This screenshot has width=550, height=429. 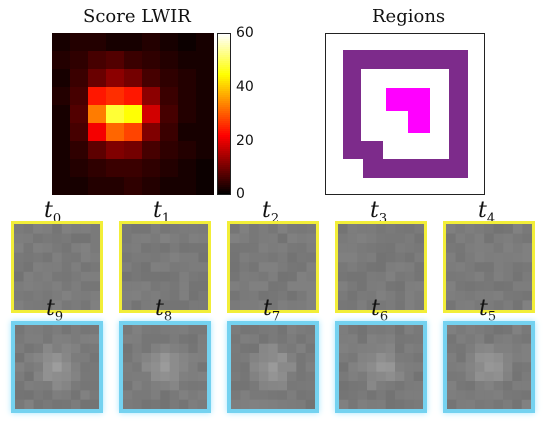 I want to click on colorbar-tick-60: 60, so click(x=245, y=33).